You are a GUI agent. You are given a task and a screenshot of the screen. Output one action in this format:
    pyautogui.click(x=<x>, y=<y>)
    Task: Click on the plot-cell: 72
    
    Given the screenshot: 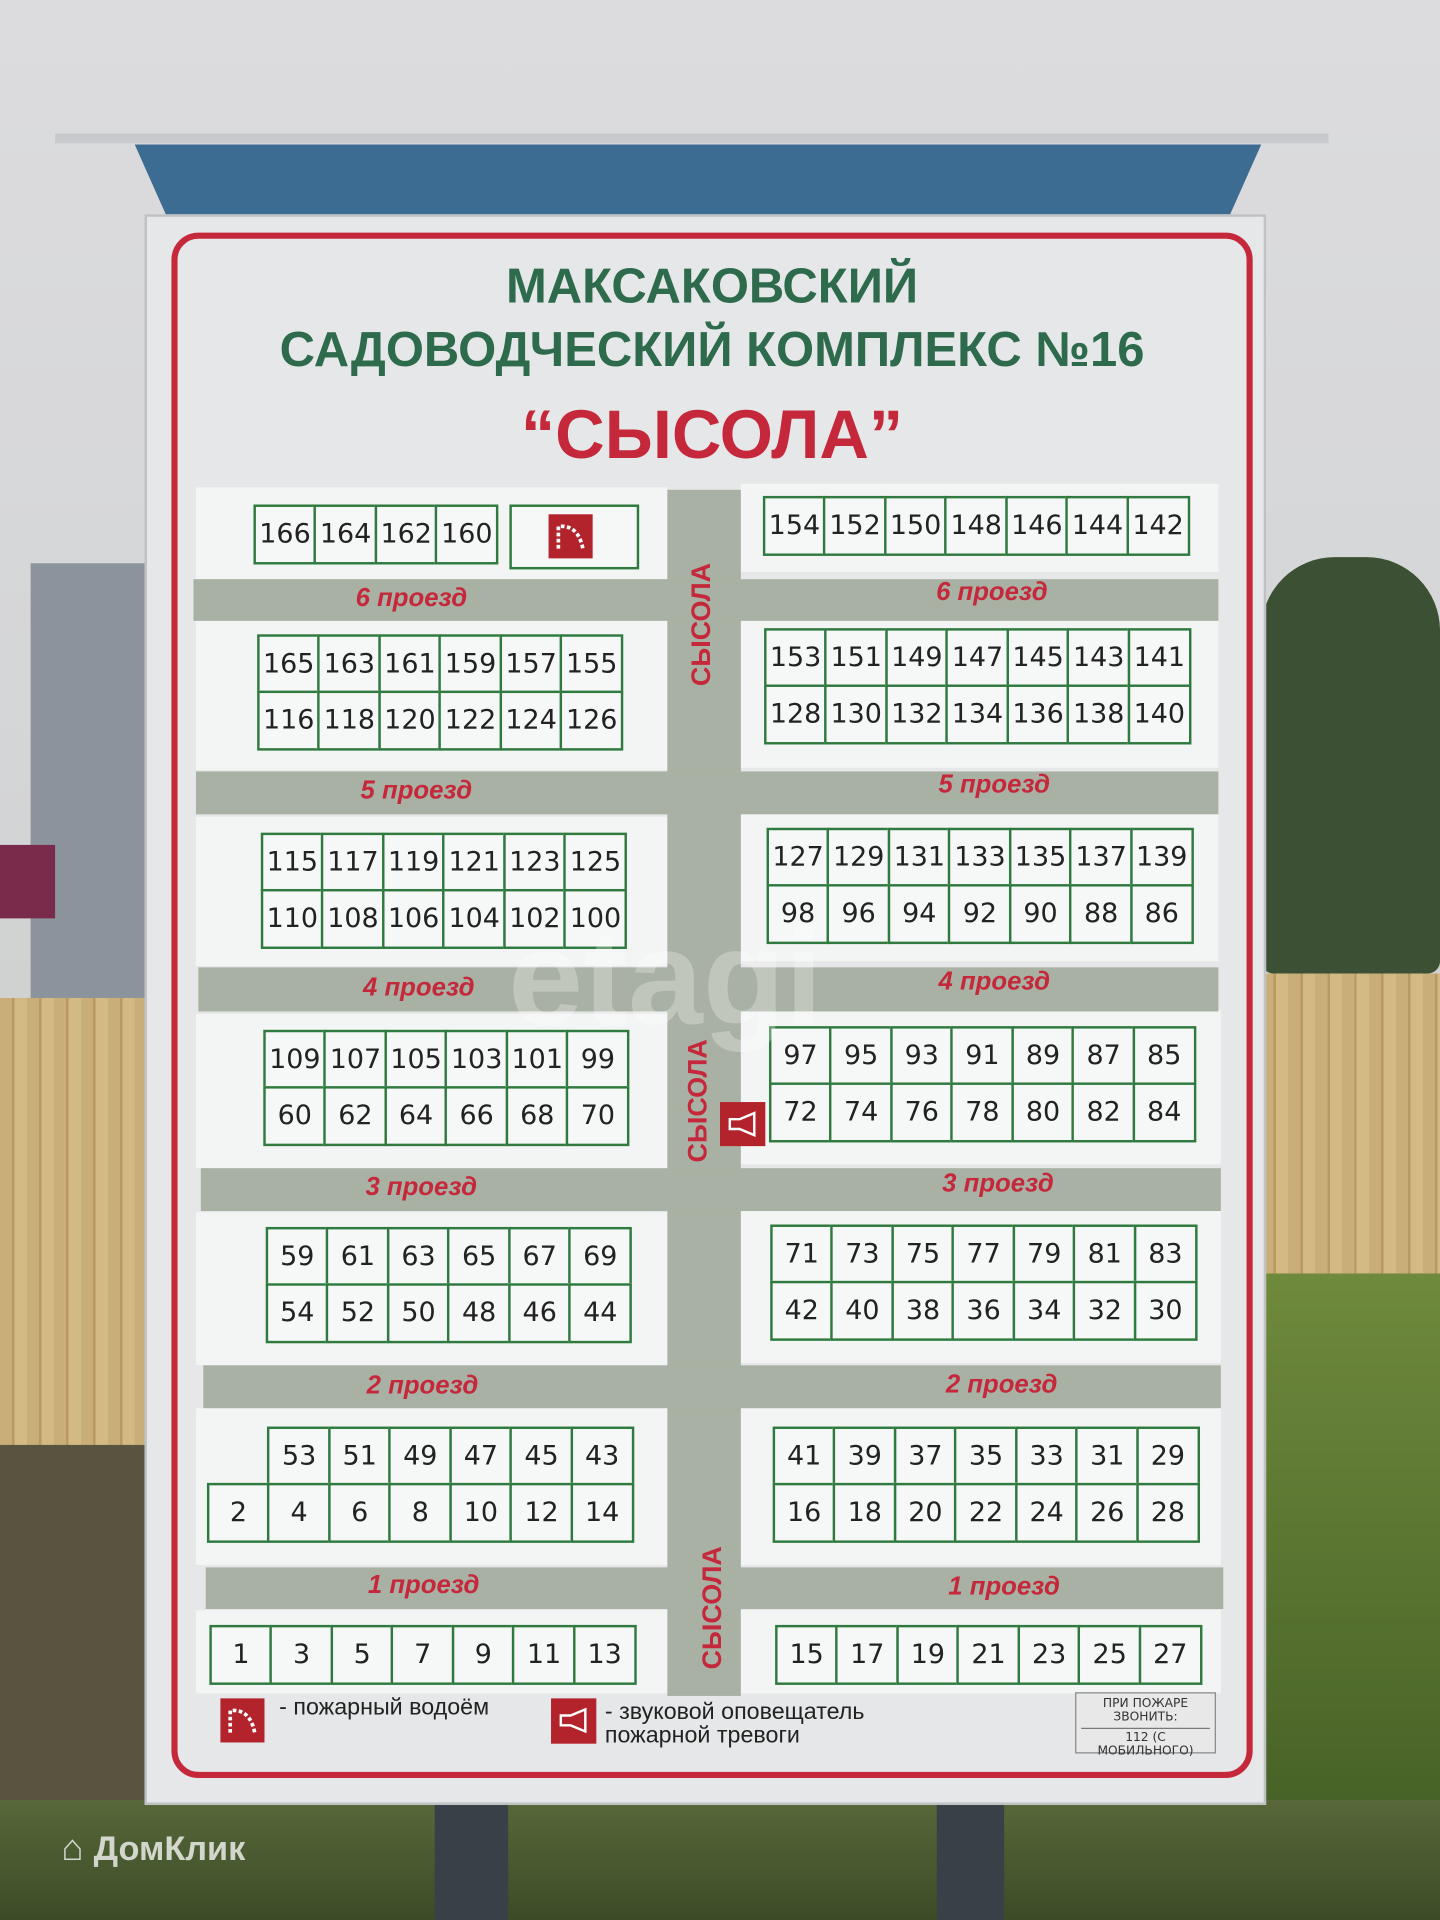 What is the action you would take?
    pyautogui.click(x=800, y=1112)
    